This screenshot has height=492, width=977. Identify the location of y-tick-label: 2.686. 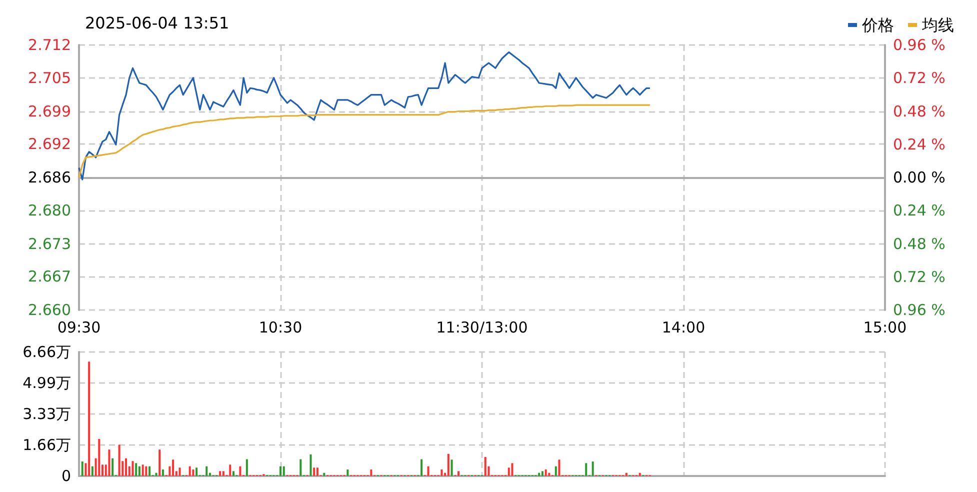
(49, 177).